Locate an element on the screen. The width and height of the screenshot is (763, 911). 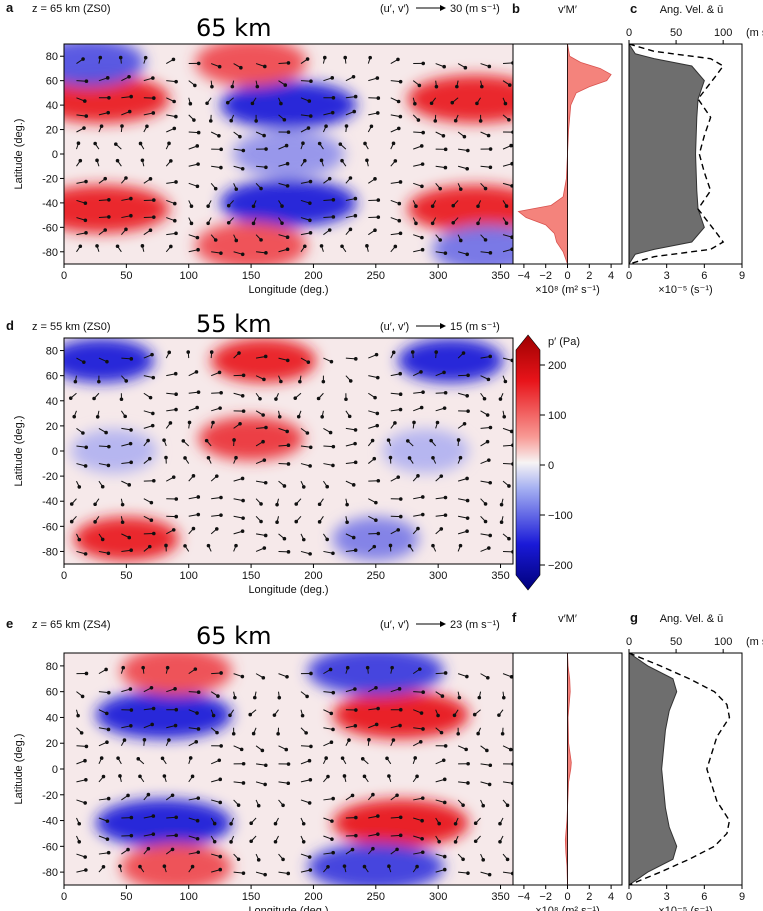
colorbar-tick: −200 is located at coordinates (560, 566).